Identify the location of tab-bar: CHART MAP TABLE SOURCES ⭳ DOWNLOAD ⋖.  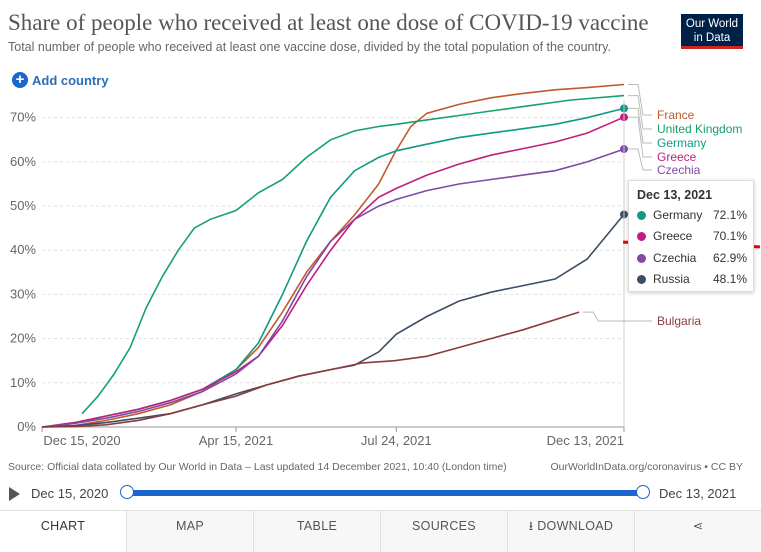
(380, 531).